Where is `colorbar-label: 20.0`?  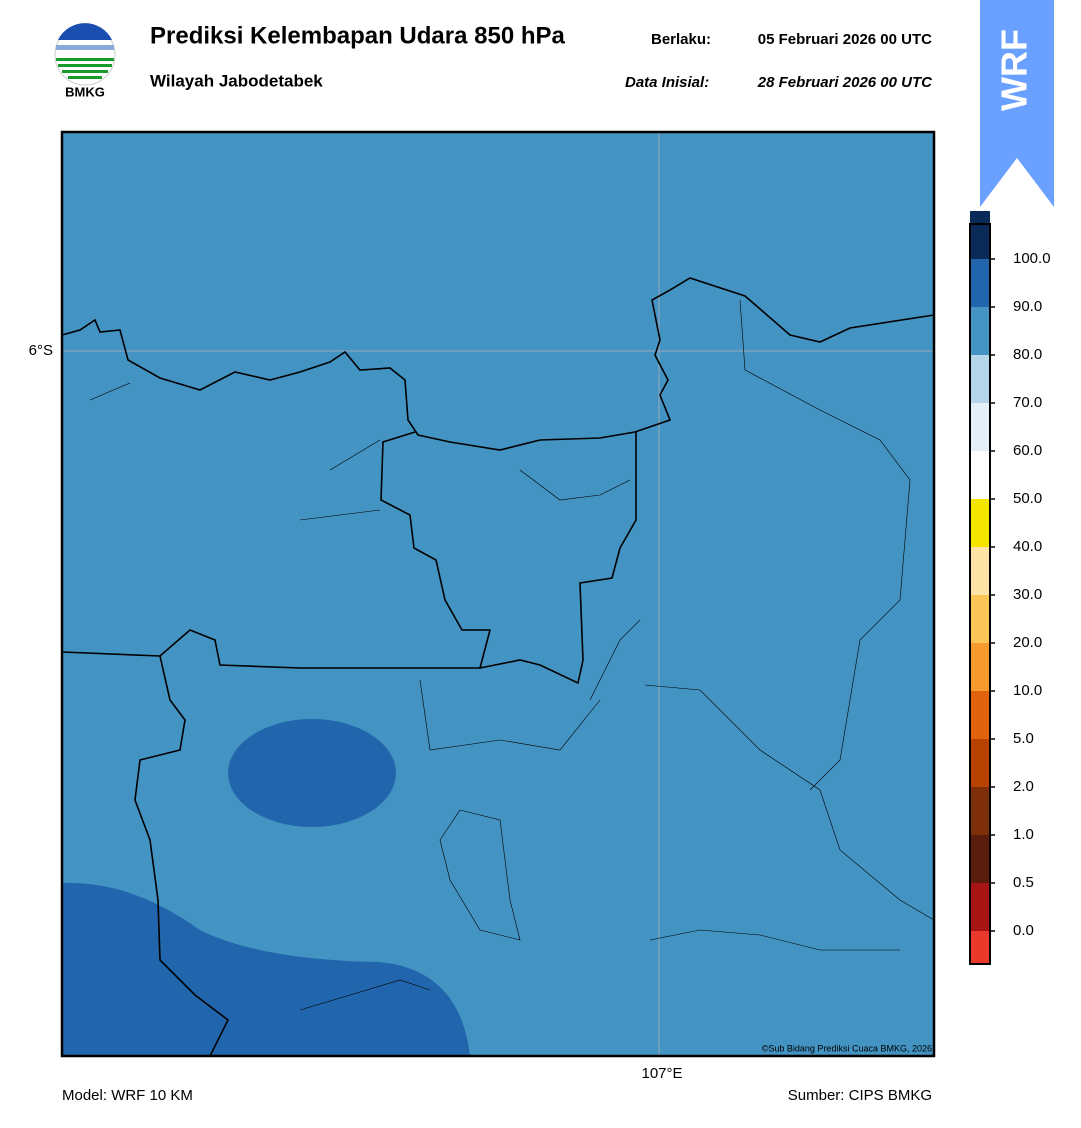
colorbar-label: 20.0 is located at coordinates (1027, 642).